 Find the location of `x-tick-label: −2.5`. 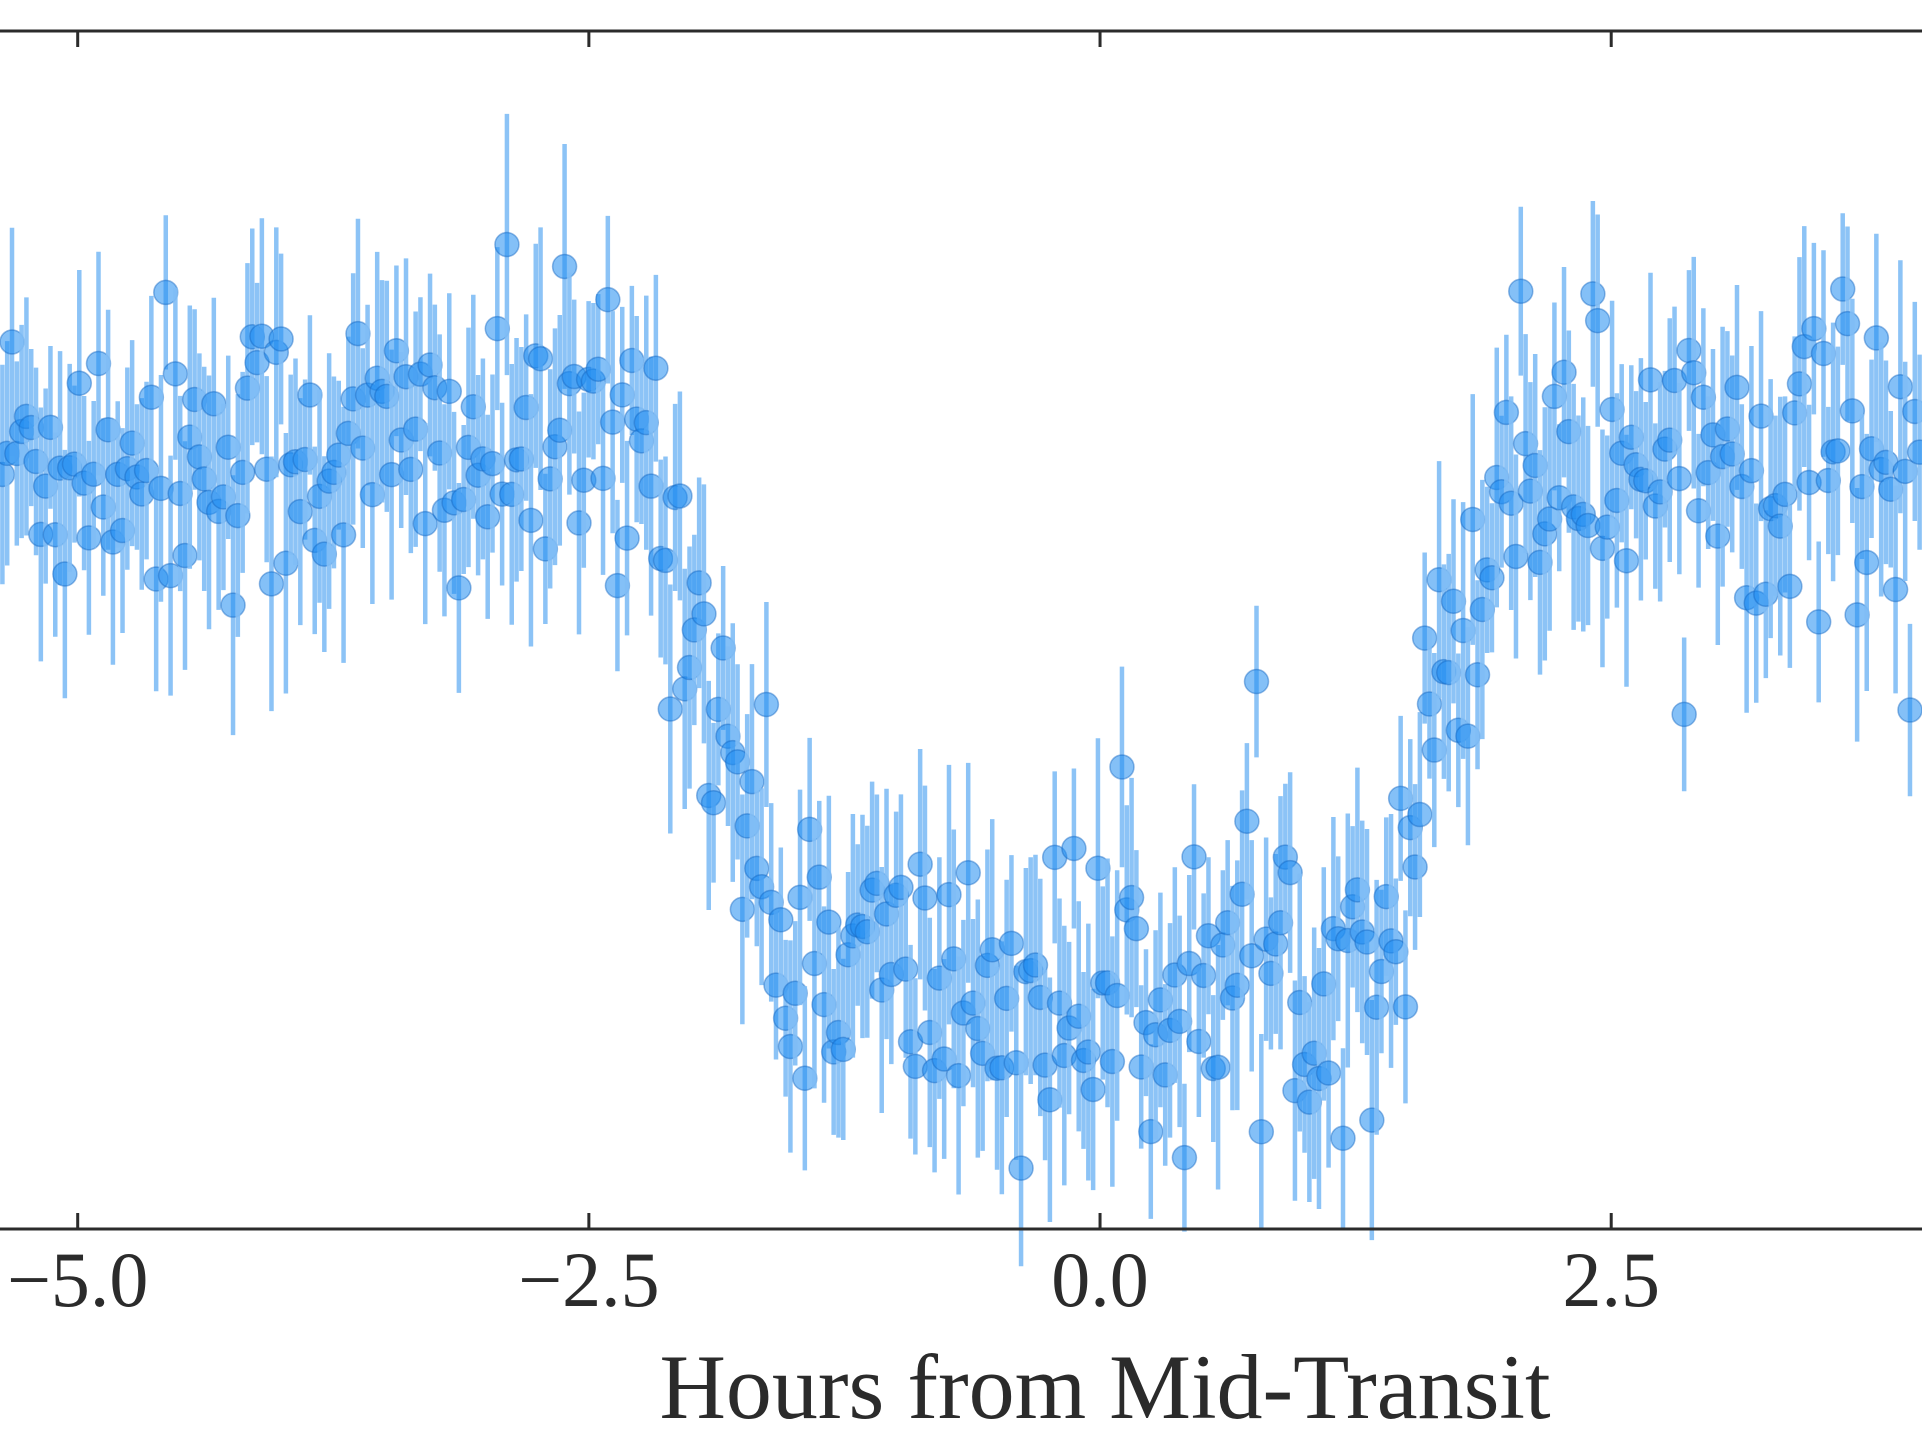

x-tick-label: −2.5 is located at coordinates (589, 1279).